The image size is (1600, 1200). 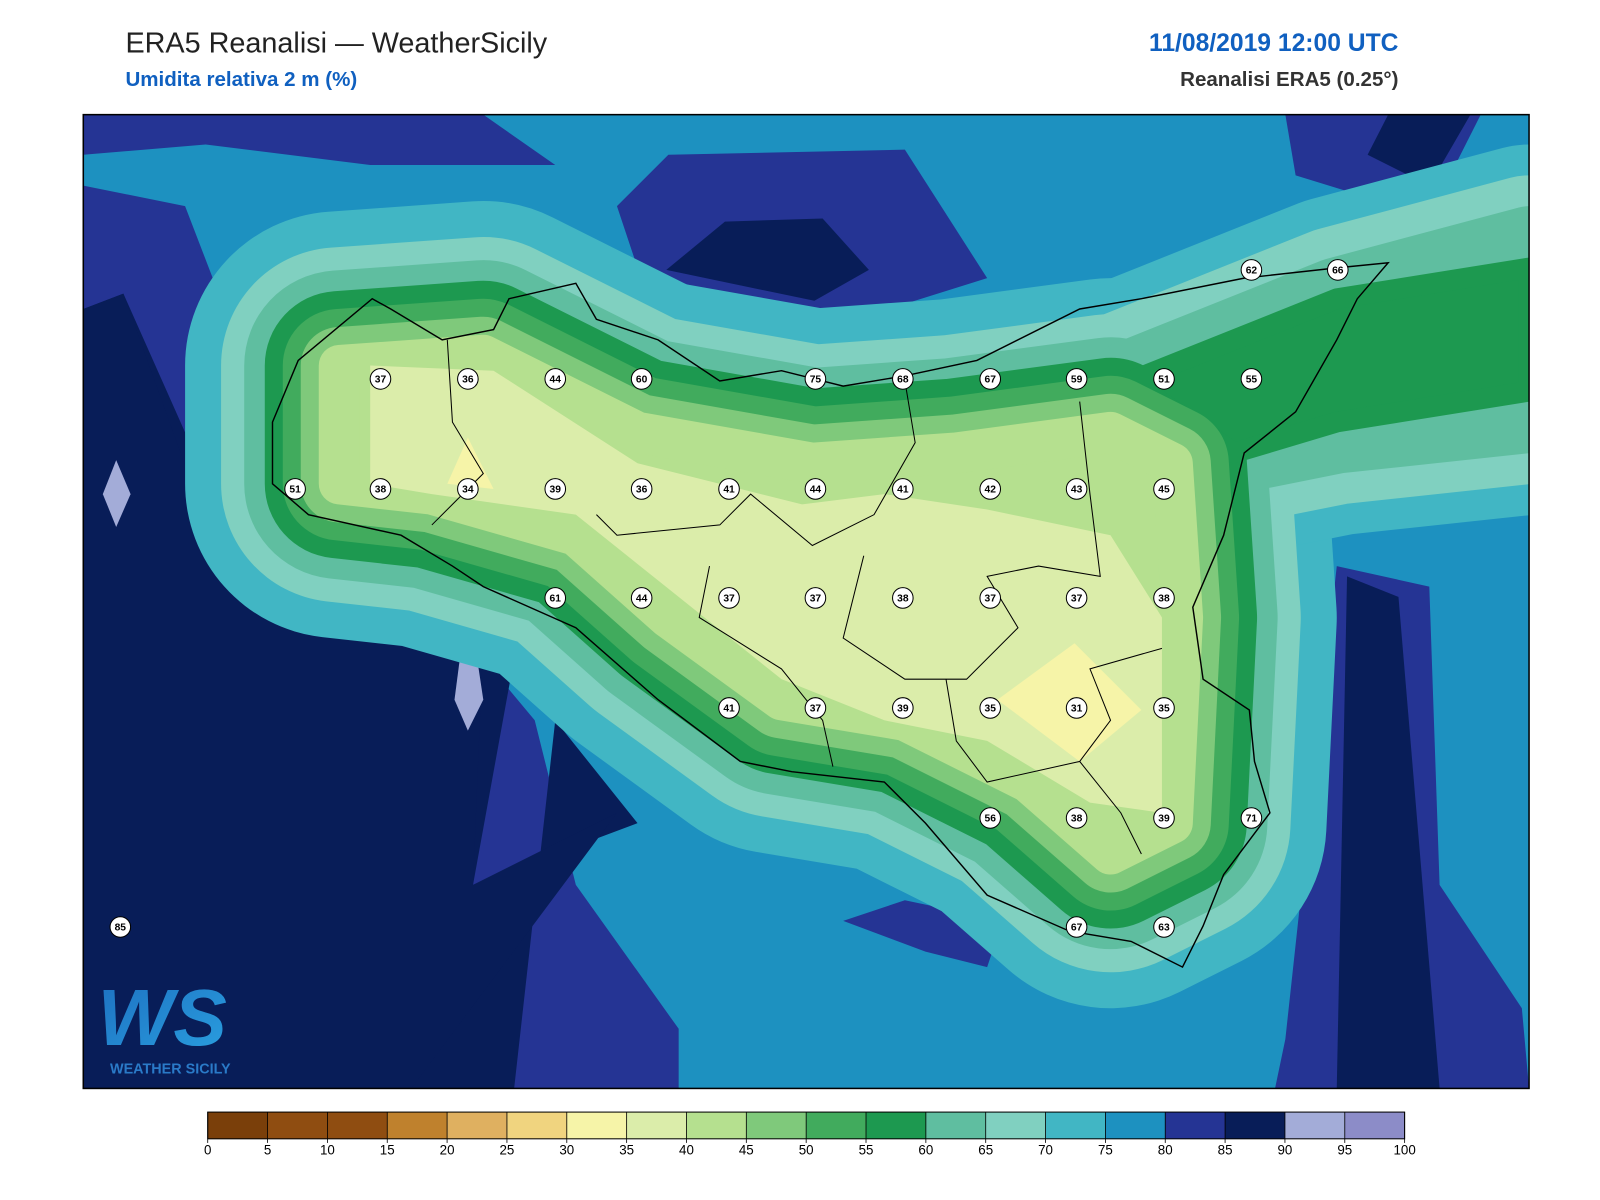 What do you see at coordinates (1289, 79) in the screenshot?
I see `source: Reanalisi ERA5 (0.25°)` at bounding box center [1289, 79].